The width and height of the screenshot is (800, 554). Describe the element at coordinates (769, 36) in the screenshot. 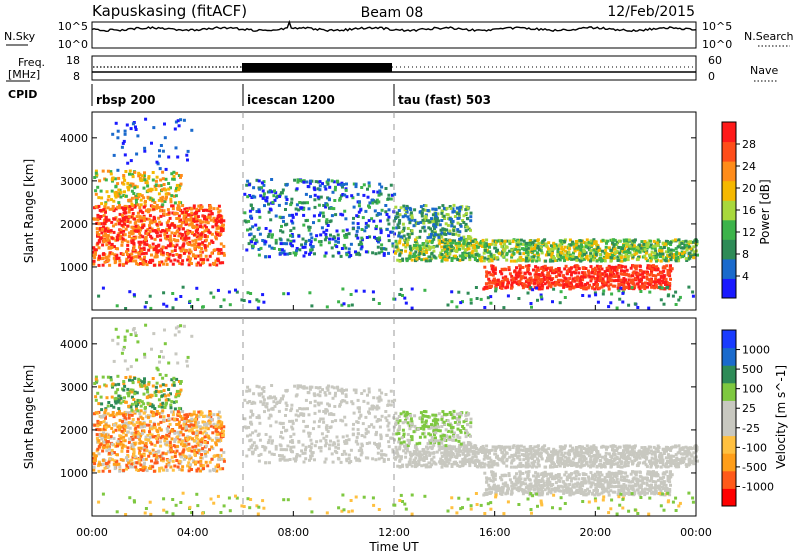

I see `nsearch-label: N.Search` at that location.